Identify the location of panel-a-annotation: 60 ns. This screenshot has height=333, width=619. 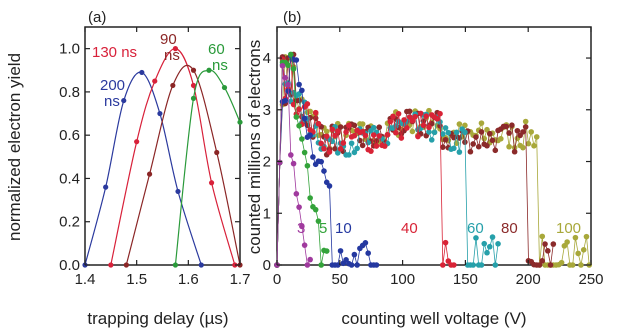
(218, 57).